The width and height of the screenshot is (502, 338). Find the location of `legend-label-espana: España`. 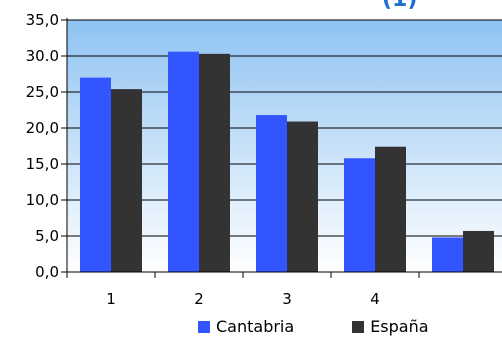

legend-label-espana: España is located at coordinates (399, 326).